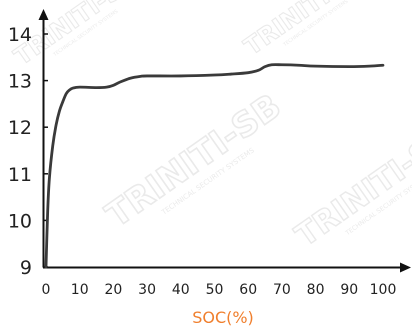 The width and height of the screenshot is (412, 327). I want to click on x-tick-label: 20, so click(113, 290).